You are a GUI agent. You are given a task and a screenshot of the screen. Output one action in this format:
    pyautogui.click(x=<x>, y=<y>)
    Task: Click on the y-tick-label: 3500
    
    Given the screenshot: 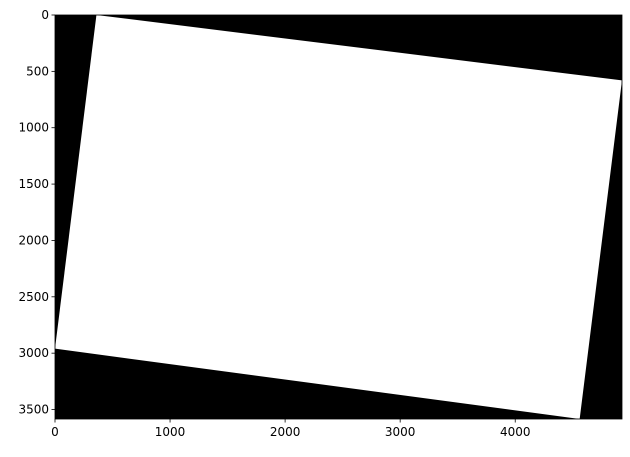 What is the action you would take?
    pyautogui.click(x=33, y=410)
    